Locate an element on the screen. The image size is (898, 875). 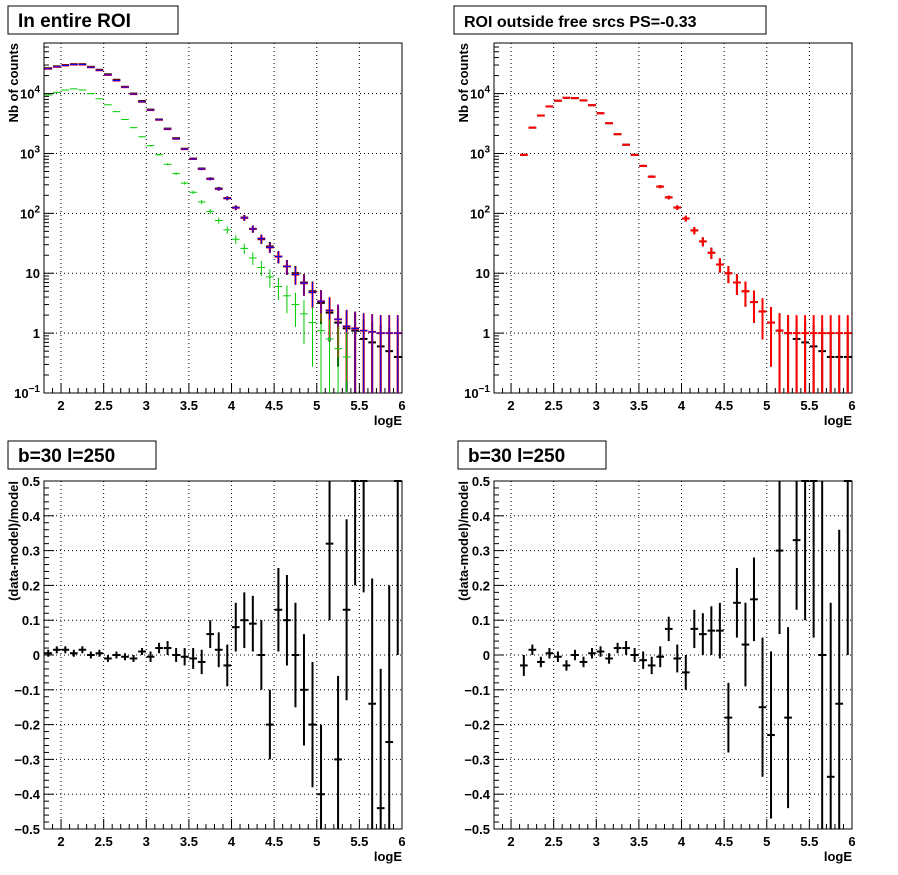
y-tick-label: 0.2 is located at coordinates (31, 585).